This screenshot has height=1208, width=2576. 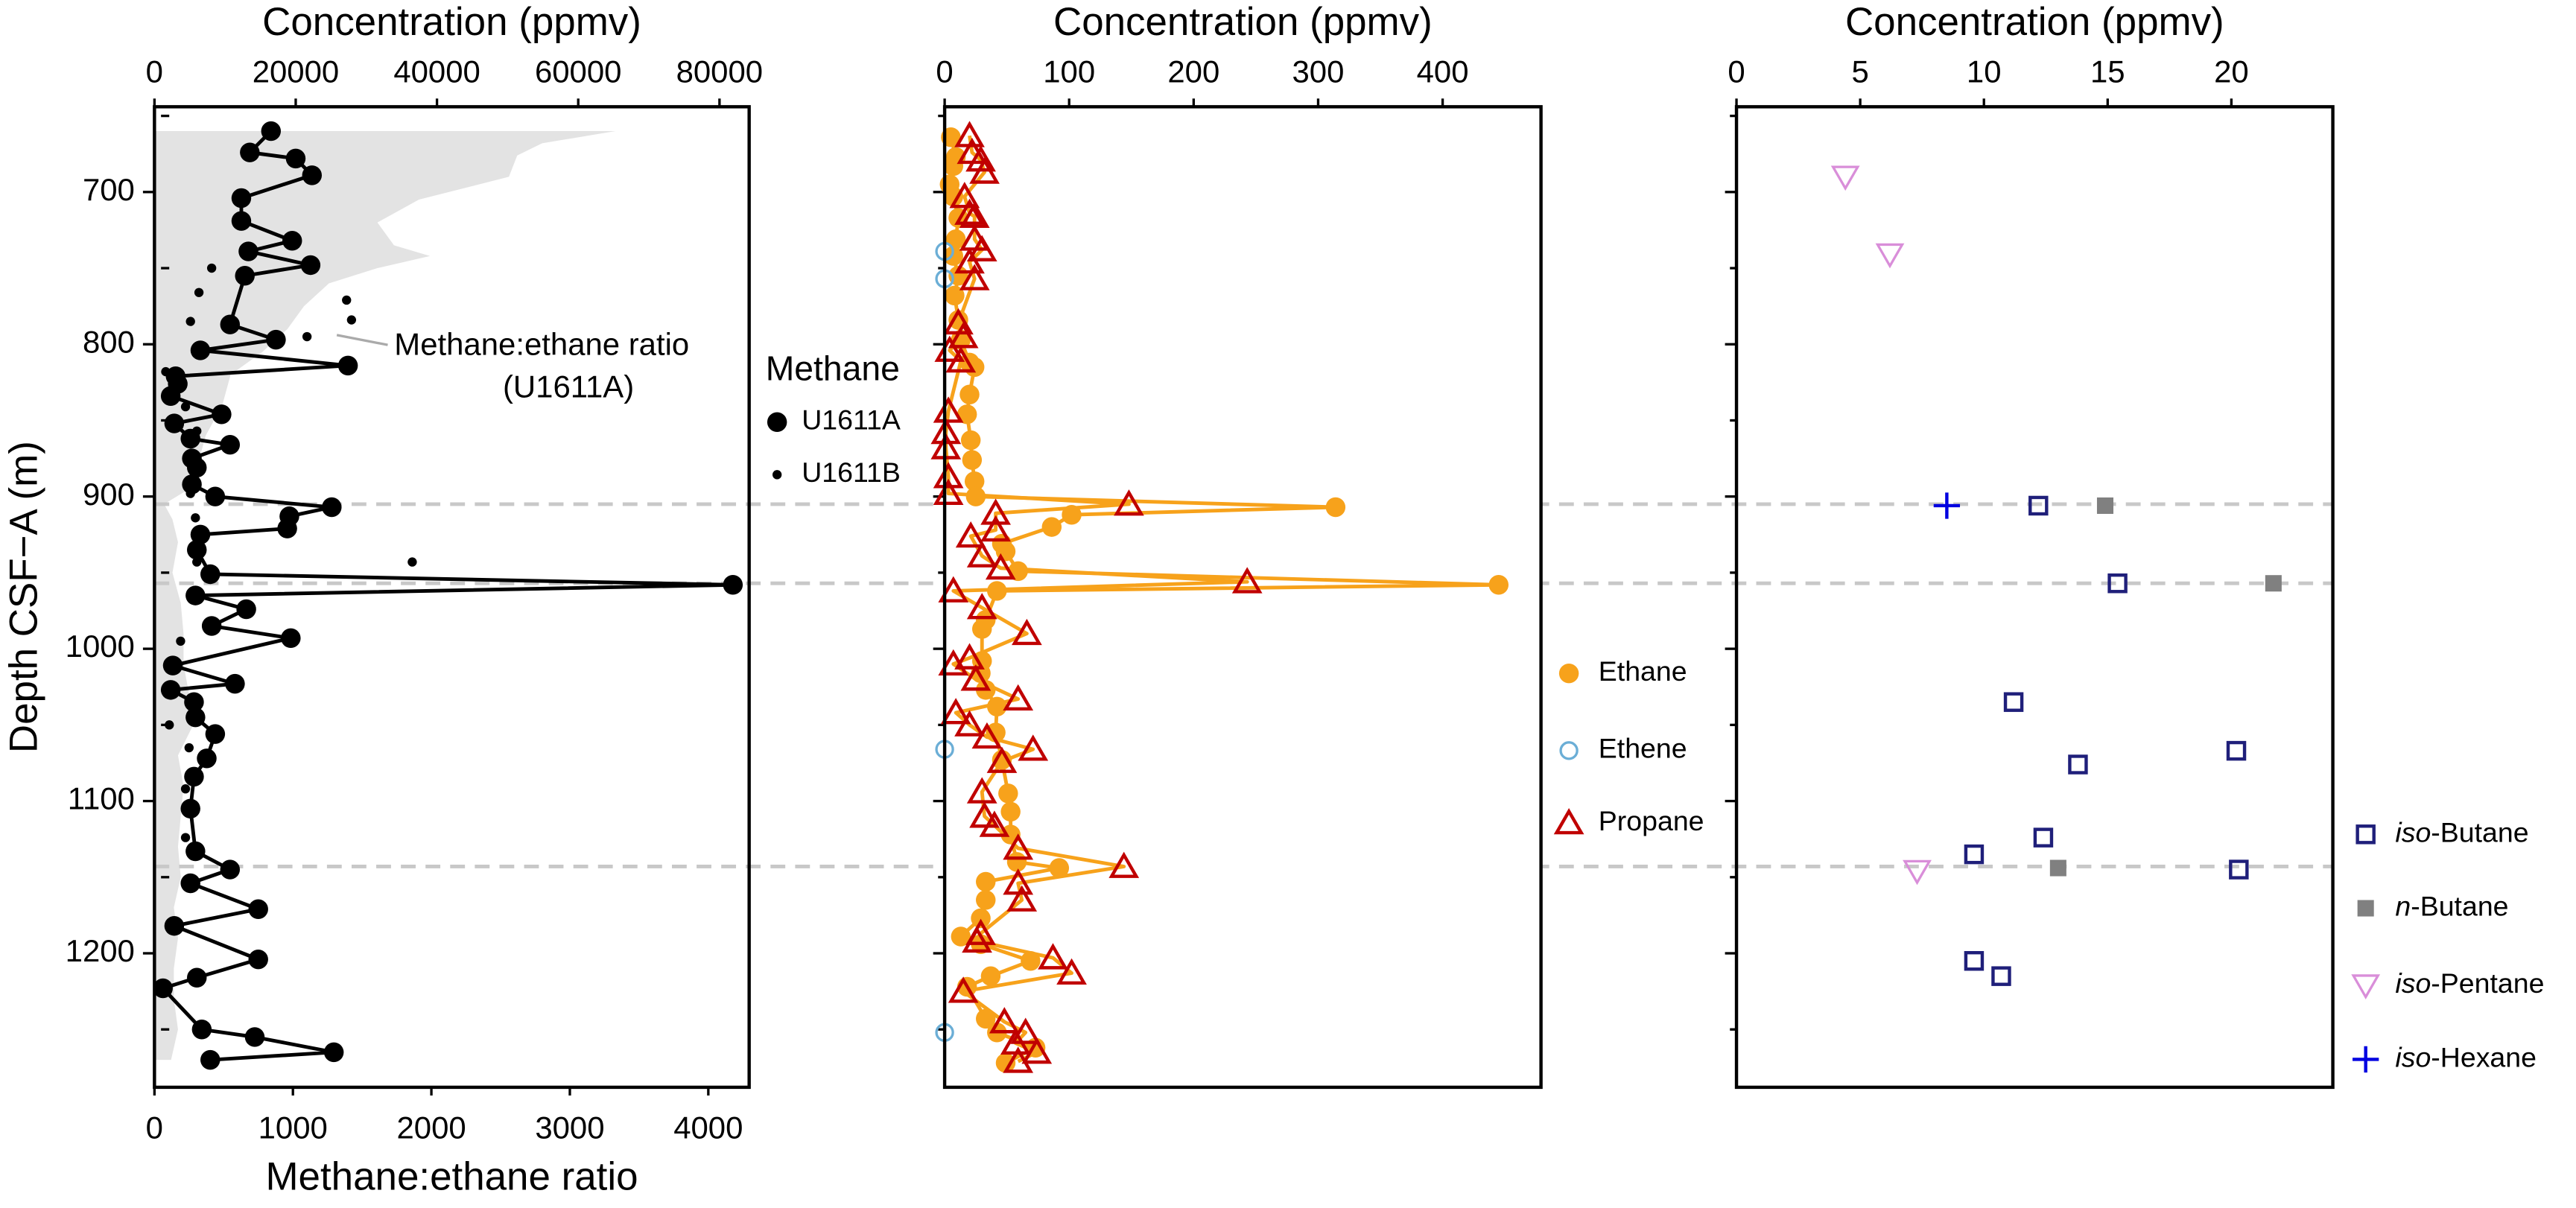 I want to click on legend-label: iso-Butane, so click(x=2461, y=832).